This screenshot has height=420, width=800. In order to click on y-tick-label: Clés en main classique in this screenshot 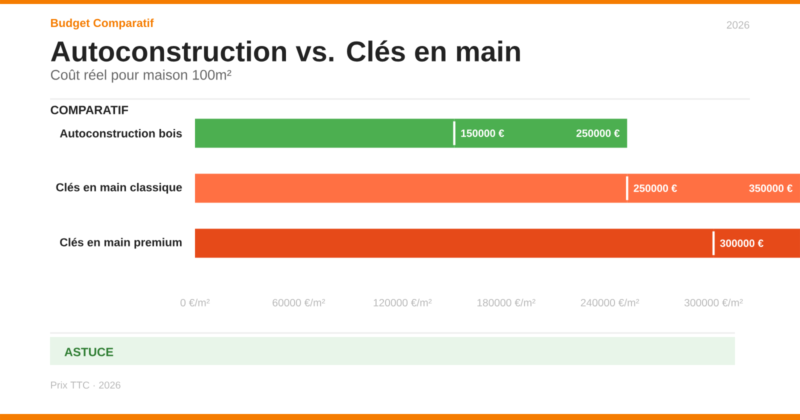, I will do `click(119, 188)`.